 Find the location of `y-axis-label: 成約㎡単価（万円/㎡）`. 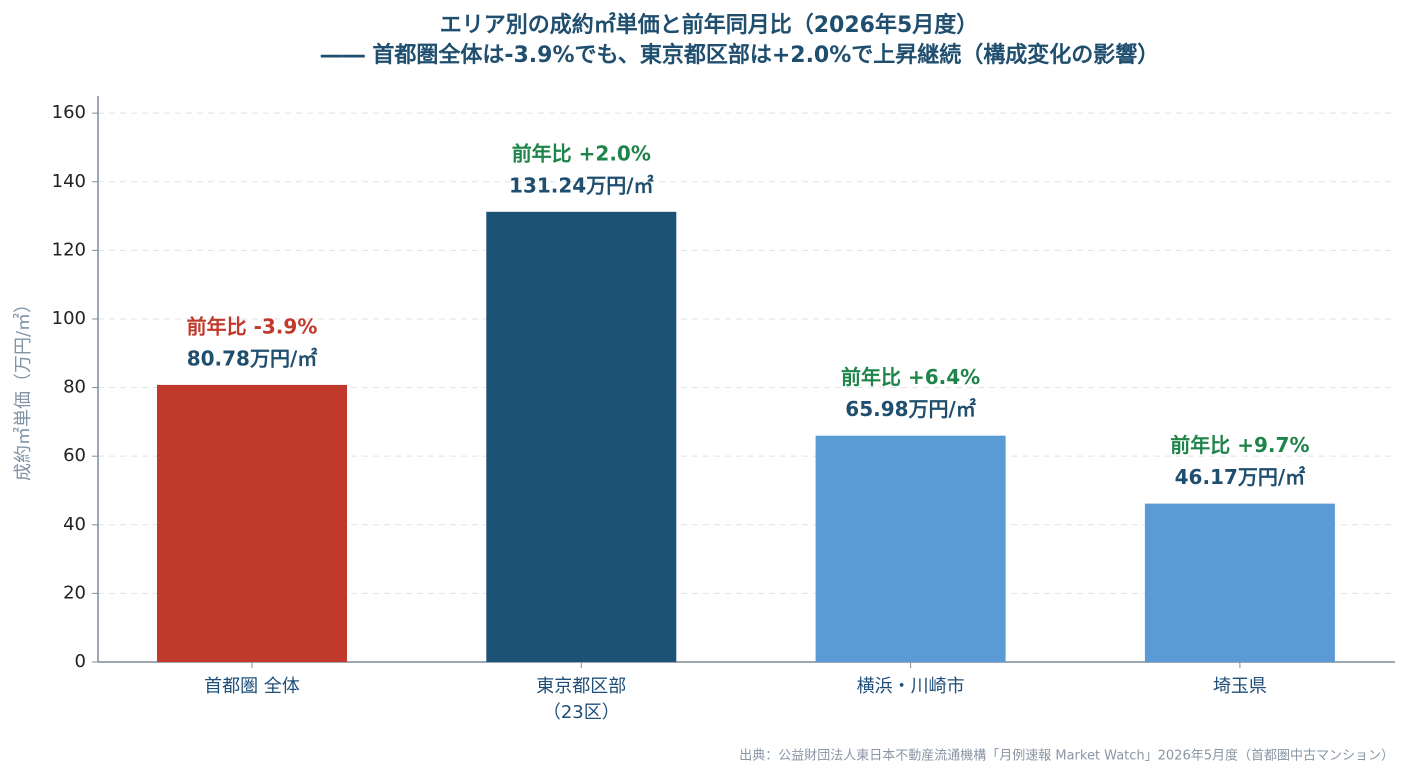

y-axis-label: 成約㎡単価（万円/㎡） is located at coordinates (23, 388).